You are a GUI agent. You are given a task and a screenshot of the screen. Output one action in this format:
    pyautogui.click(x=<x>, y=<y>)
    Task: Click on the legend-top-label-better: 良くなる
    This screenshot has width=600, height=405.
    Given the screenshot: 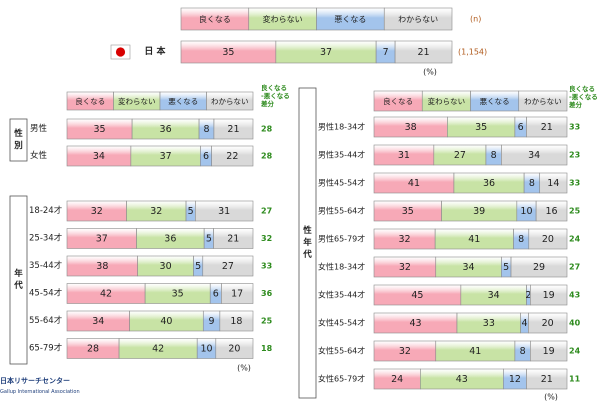 What is the action you would take?
    pyautogui.click(x=215, y=19)
    